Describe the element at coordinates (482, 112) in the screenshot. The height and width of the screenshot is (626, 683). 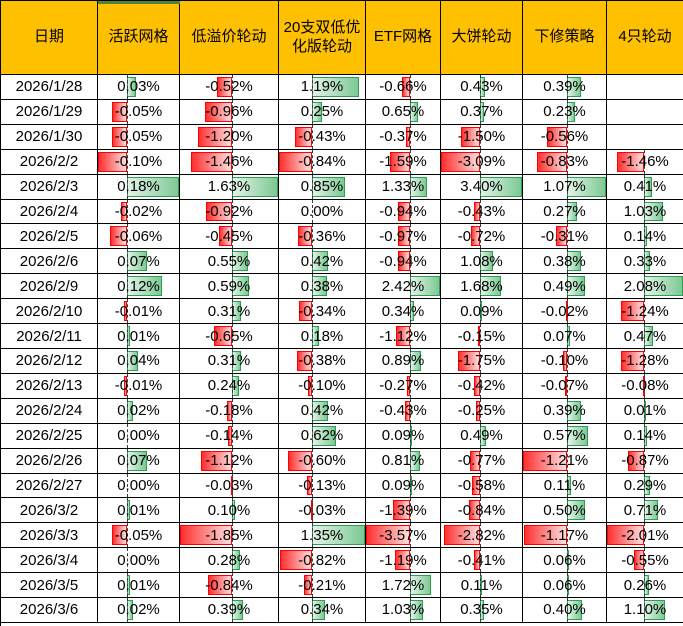
I see `value-cell: 0.37%` at that location.